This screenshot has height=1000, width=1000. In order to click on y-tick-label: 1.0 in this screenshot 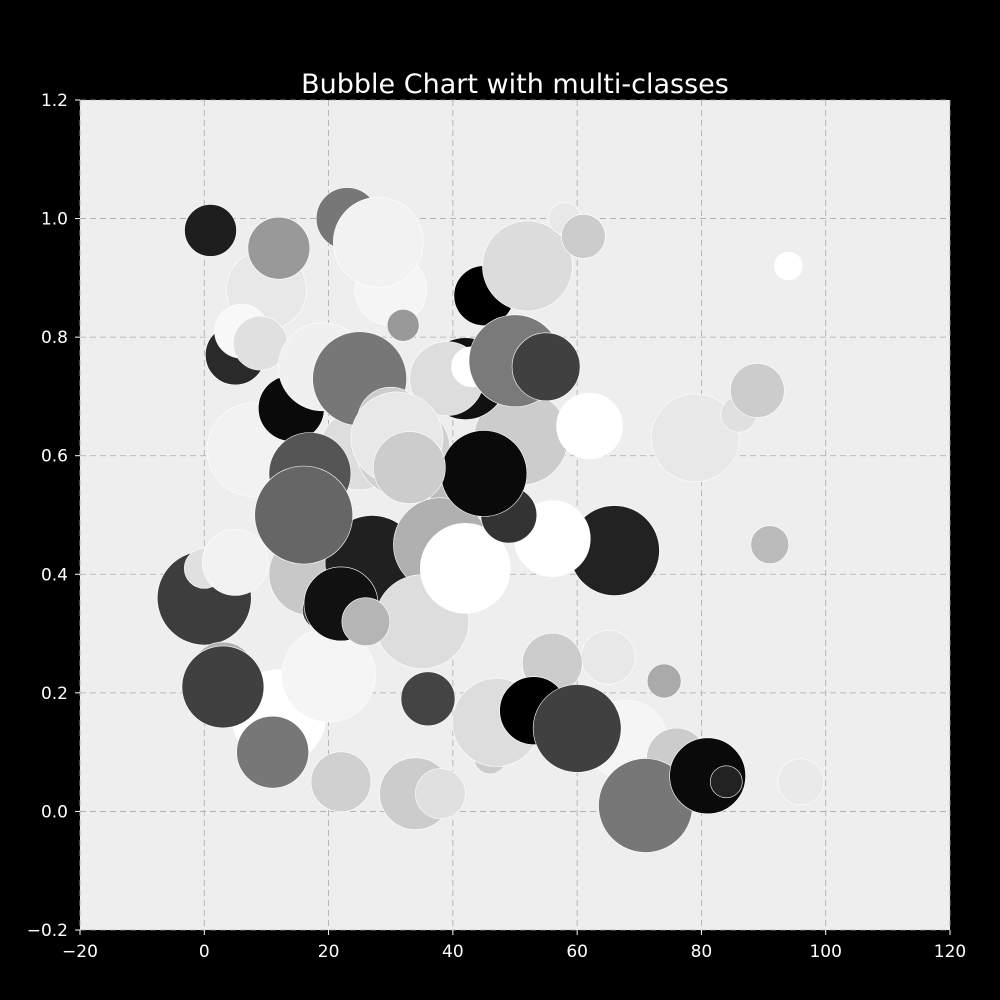, I will do `click(54, 220)`.